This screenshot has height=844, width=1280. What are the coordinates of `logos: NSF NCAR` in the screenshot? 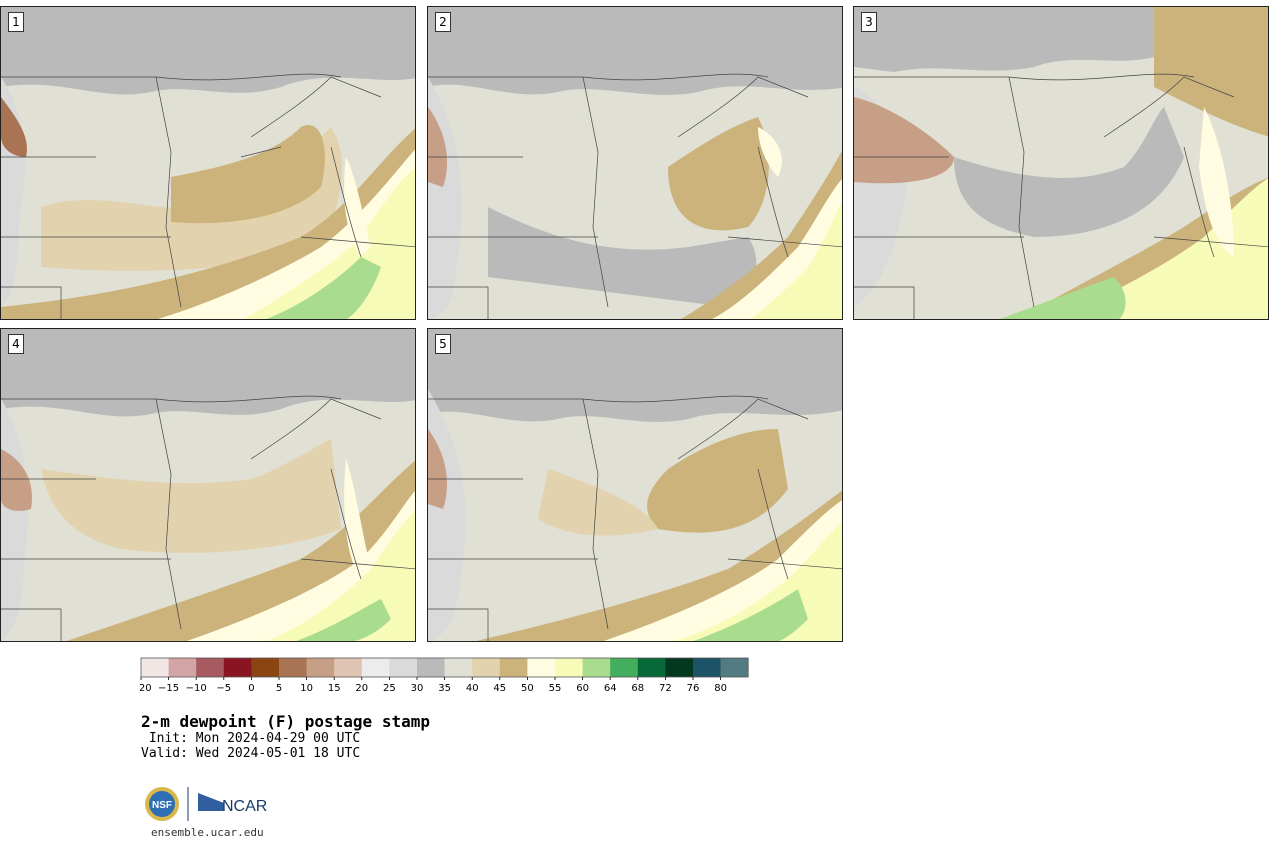 It's located at (206, 804).